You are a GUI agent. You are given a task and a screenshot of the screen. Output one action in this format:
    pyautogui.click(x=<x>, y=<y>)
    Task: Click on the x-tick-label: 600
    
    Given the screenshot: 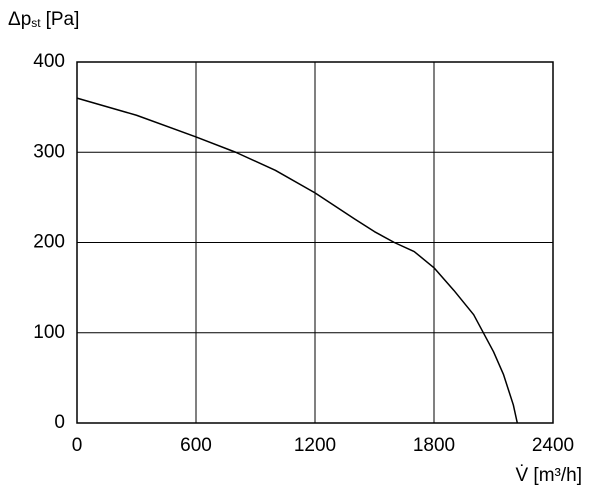 What is the action you would take?
    pyautogui.click(x=196, y=445)
    